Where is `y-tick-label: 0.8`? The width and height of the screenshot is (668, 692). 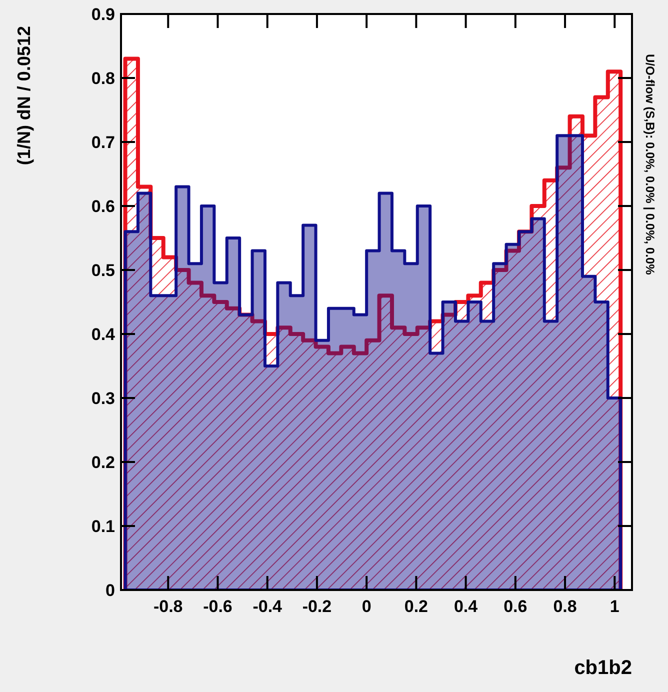
y-tick-label: 0.8 is located at coordinates (103, 78).